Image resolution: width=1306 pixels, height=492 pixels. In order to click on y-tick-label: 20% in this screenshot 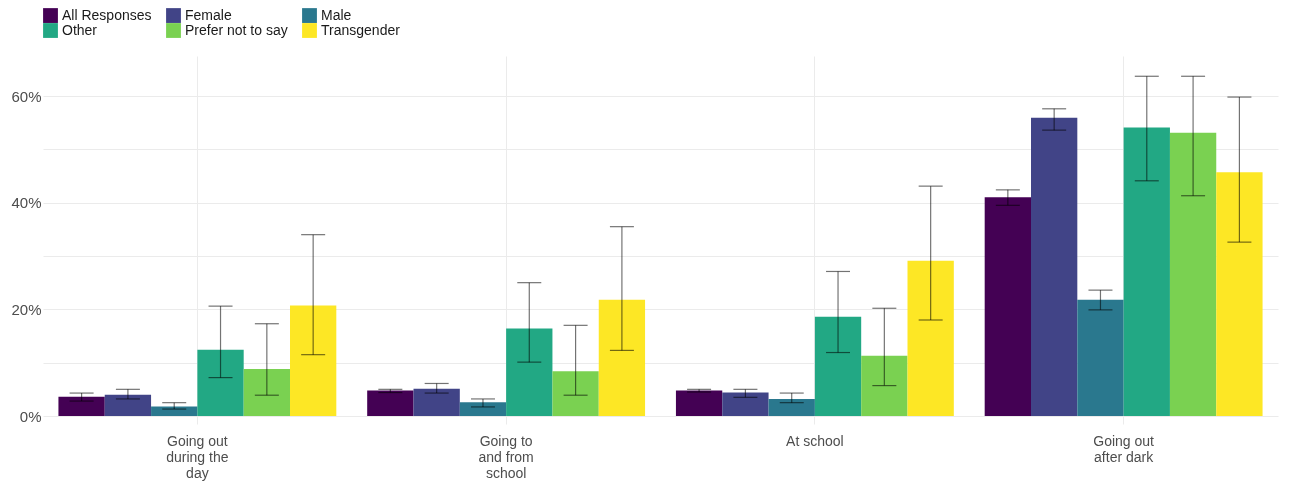, I will do `click(26, 309)`.